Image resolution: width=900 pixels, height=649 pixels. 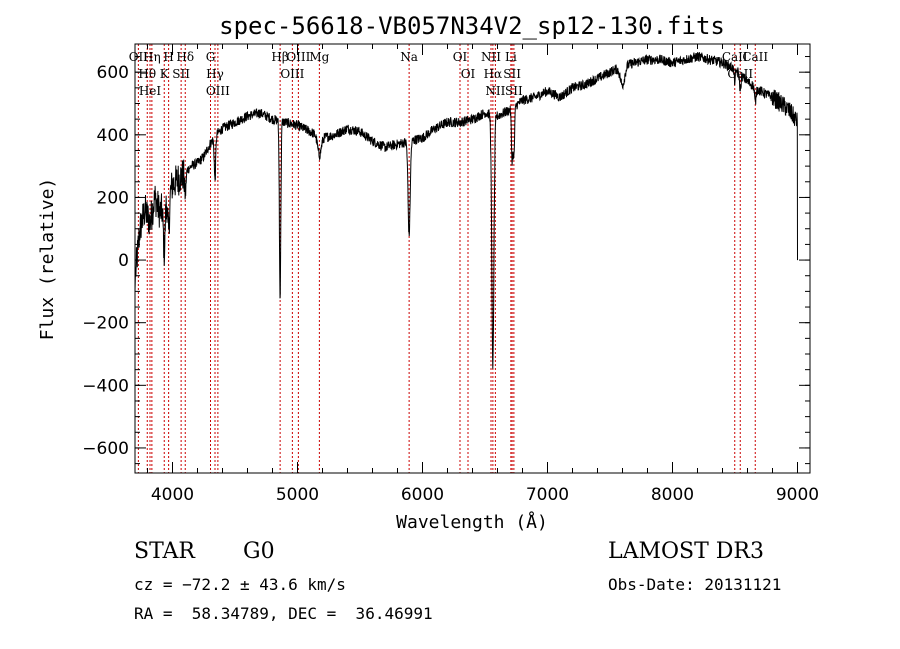 What do you see at coordinates (292, 74) in the screenshot?
I see `line-label-12: OIII` at bounding box center [292, 74].